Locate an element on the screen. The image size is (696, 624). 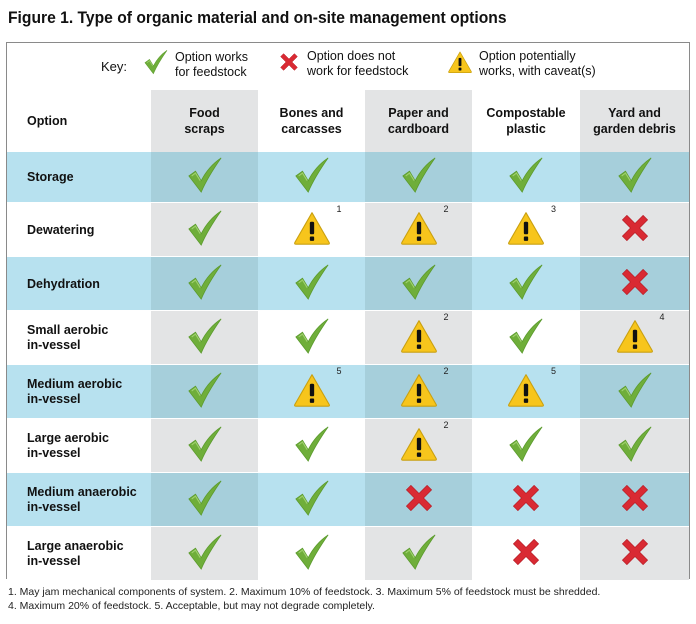
row-label: Small aerobic in-vessel is located at coordinates (68, 337).